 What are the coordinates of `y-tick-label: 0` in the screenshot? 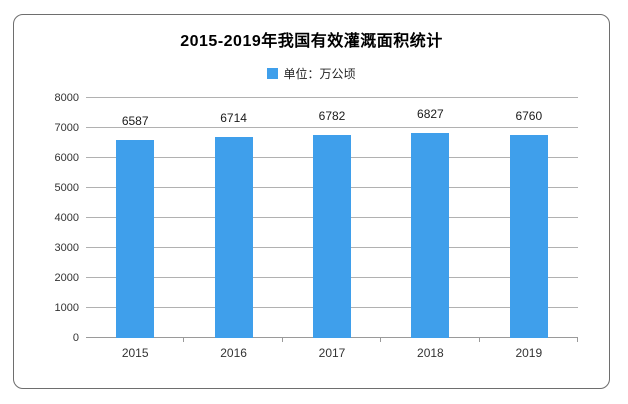 It's located at (75, 338).